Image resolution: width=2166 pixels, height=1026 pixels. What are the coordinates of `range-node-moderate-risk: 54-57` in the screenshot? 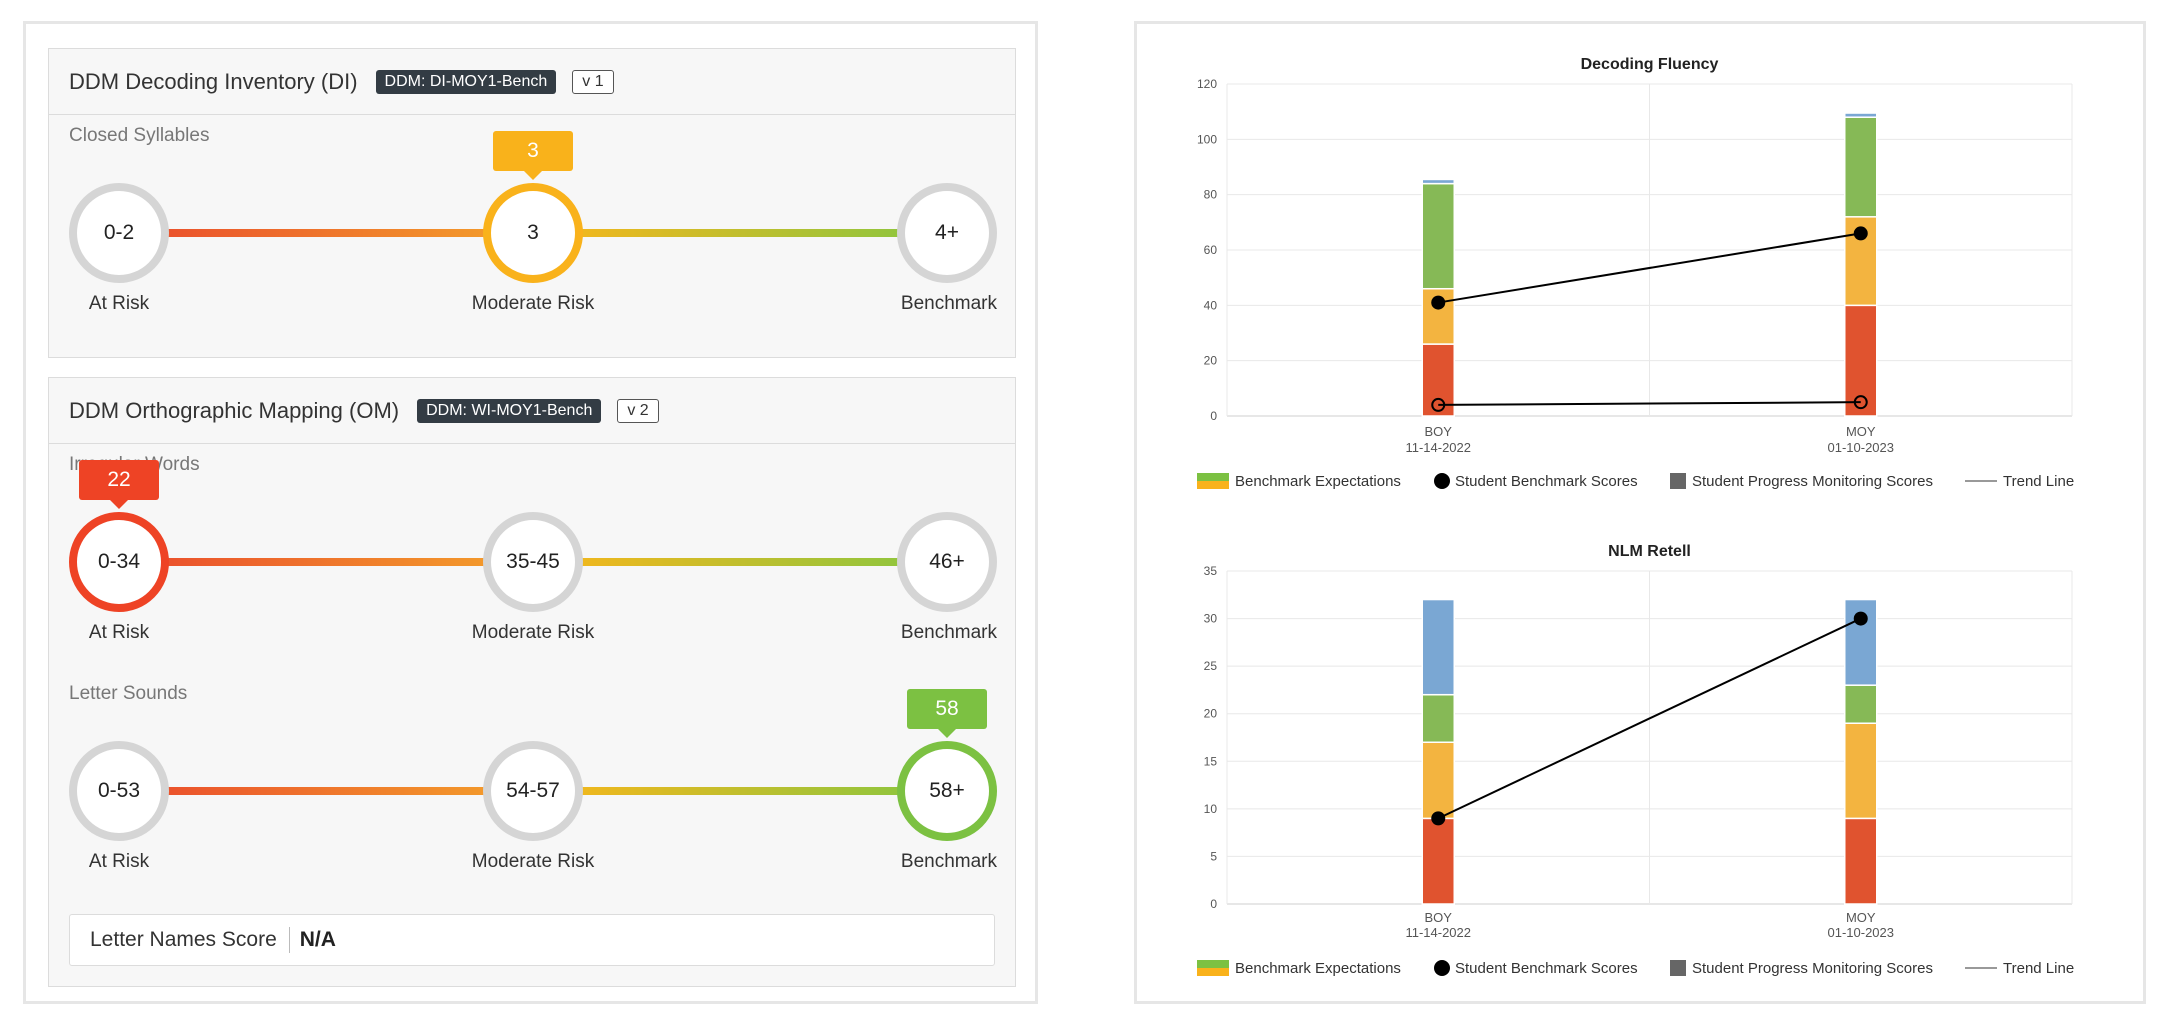 It's located at (533, 791).